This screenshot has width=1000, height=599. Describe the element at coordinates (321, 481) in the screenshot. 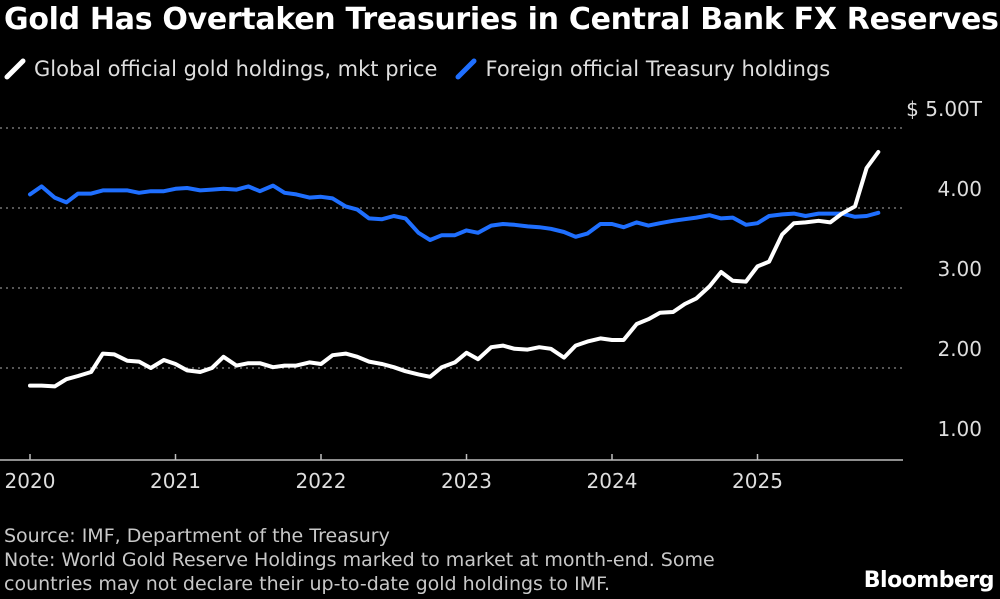

I see `x-tick-label: 2022` at that location.